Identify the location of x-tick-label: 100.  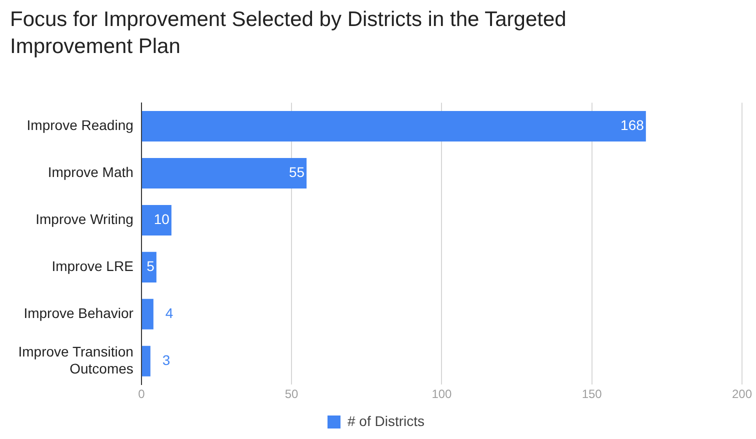
(442, 394).